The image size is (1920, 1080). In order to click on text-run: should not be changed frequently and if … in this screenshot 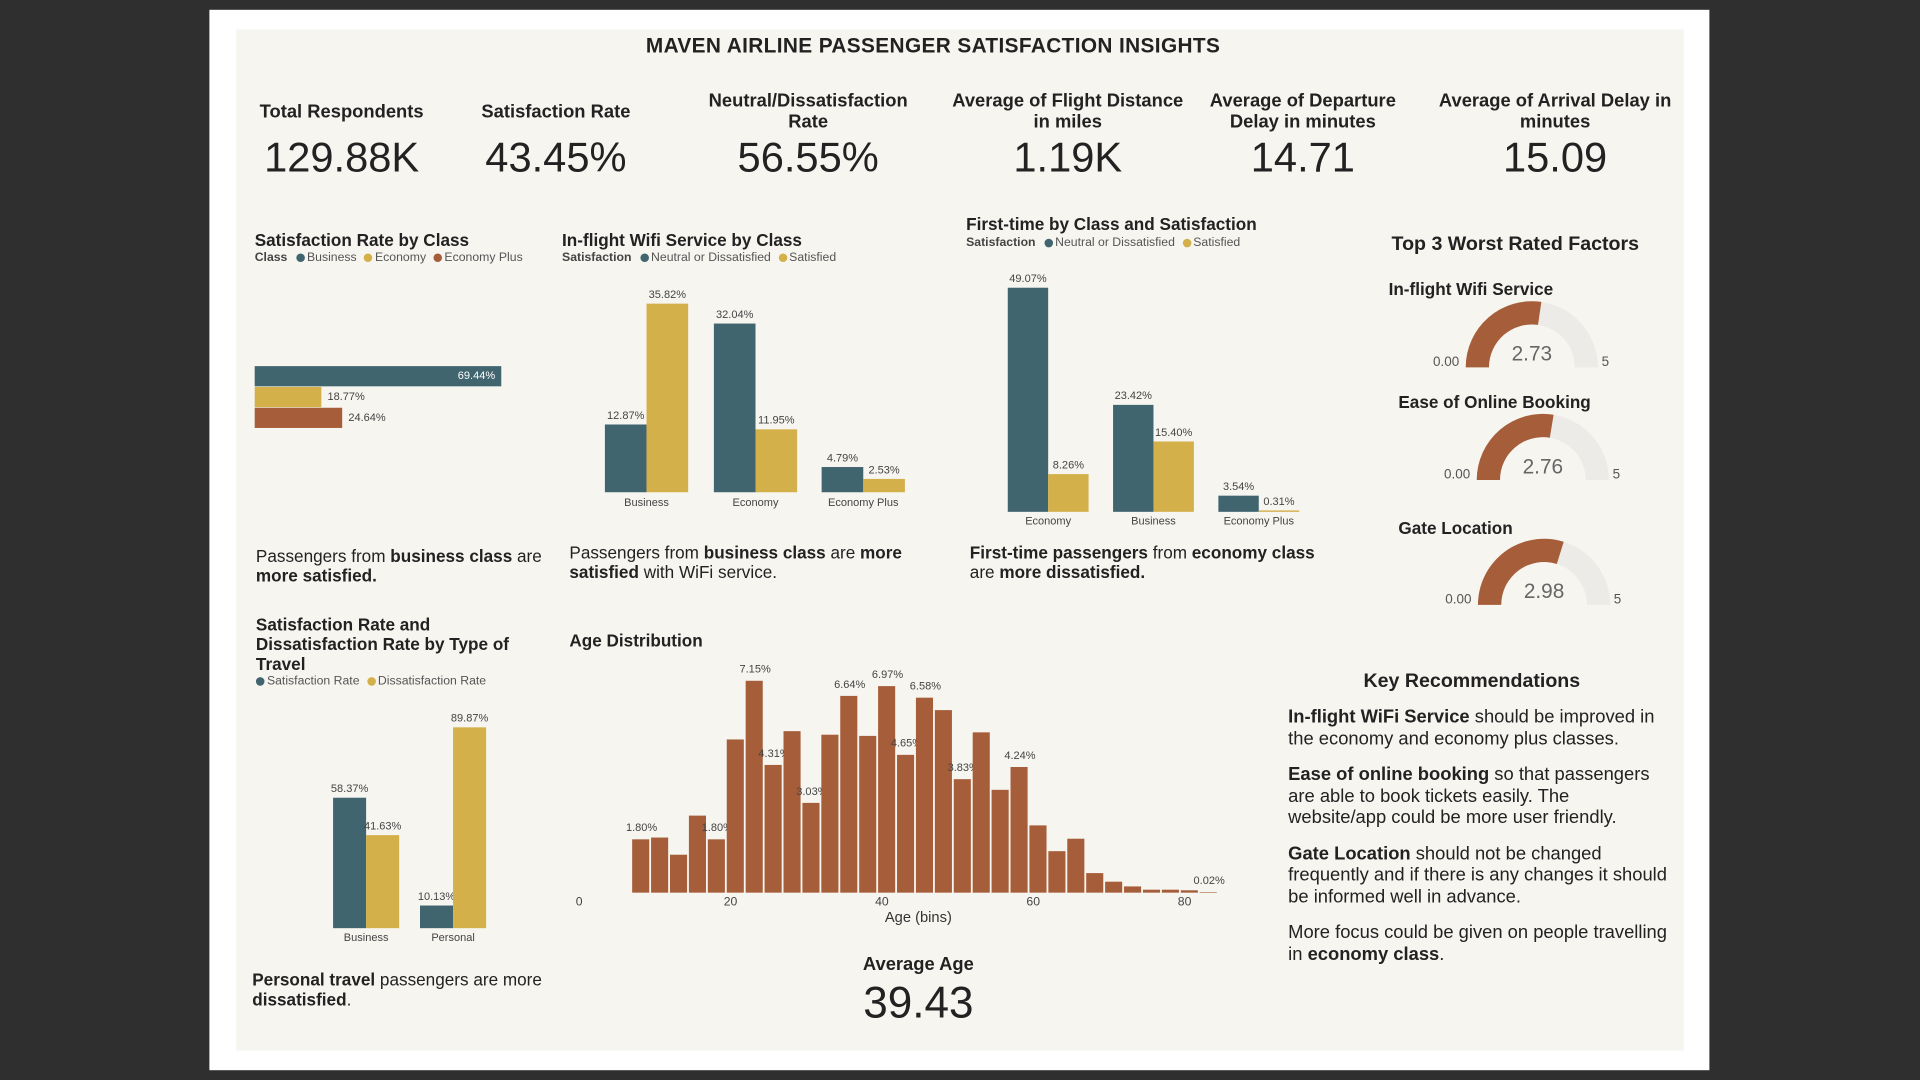, I will do `click(1477, 875)`.